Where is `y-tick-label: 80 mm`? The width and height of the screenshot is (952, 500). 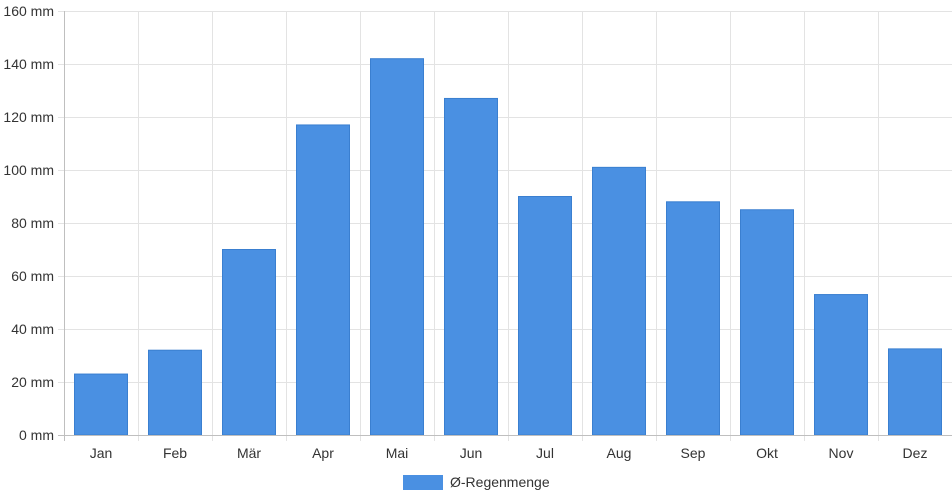
y-tick-label: 80 mm is located at coordinates (32, 223).